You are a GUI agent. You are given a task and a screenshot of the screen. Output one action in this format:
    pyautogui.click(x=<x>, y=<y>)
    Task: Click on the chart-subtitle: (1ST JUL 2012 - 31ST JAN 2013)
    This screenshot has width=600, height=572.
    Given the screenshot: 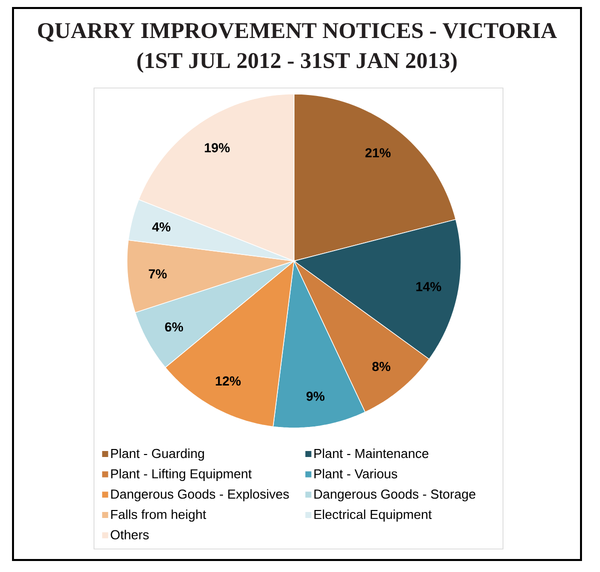 What is the action you would take?
    pyautogui.click(x=297, y=62)
    